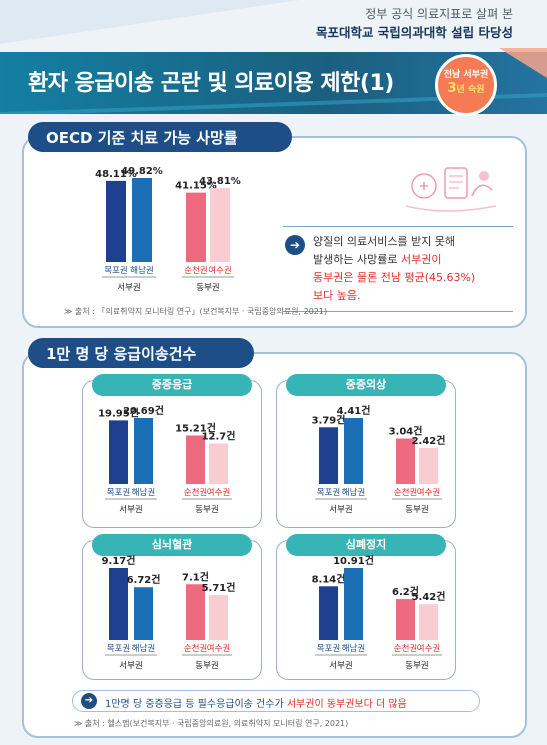 The height and width of the screenshot is (745, 547). What do you see at coordinates (195, 576) in the screenshot?
I see `value-label: 7.1건` at bounding box center [195, 576].